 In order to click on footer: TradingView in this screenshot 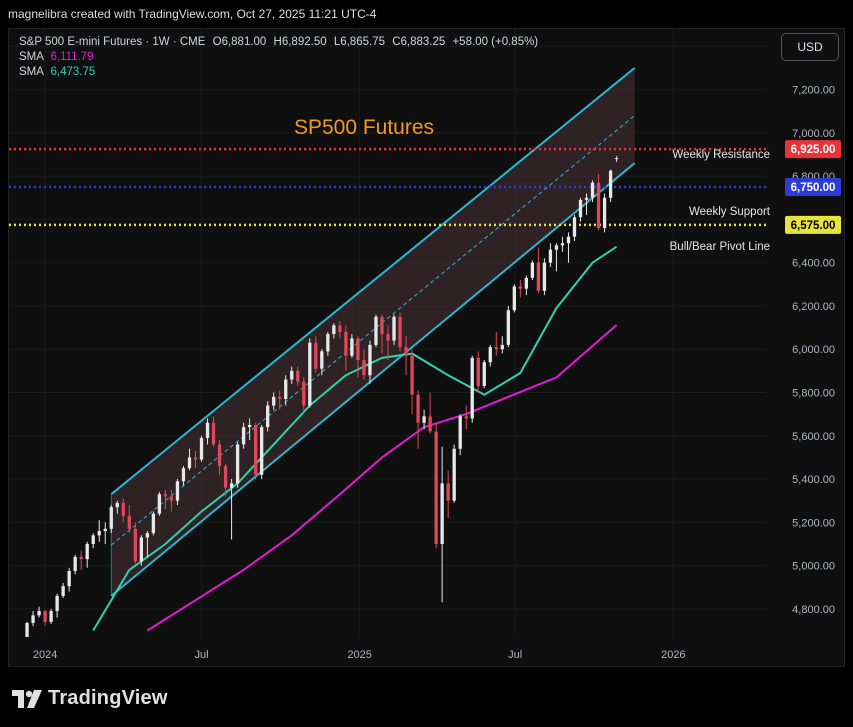, I will do `click(426, 697)`.